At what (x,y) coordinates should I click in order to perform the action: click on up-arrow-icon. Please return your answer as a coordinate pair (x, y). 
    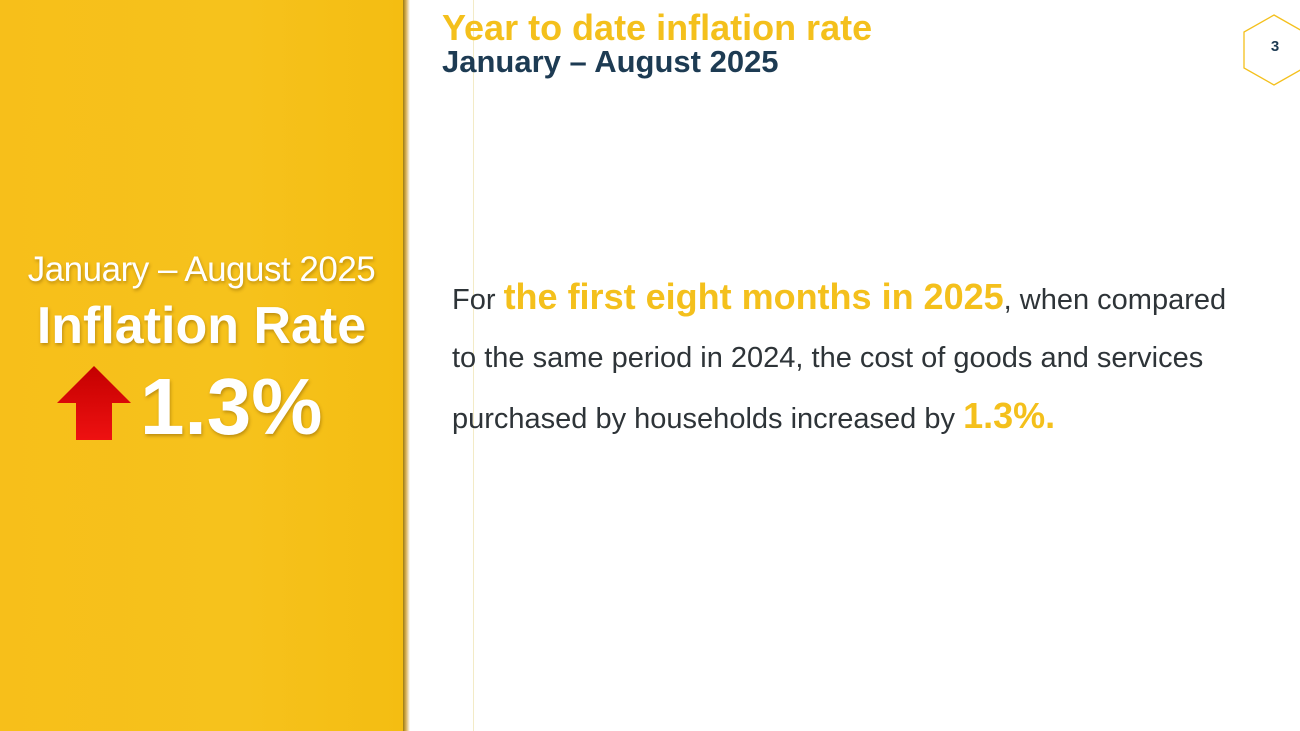
    Looking at the image, I should click on (94, 403).